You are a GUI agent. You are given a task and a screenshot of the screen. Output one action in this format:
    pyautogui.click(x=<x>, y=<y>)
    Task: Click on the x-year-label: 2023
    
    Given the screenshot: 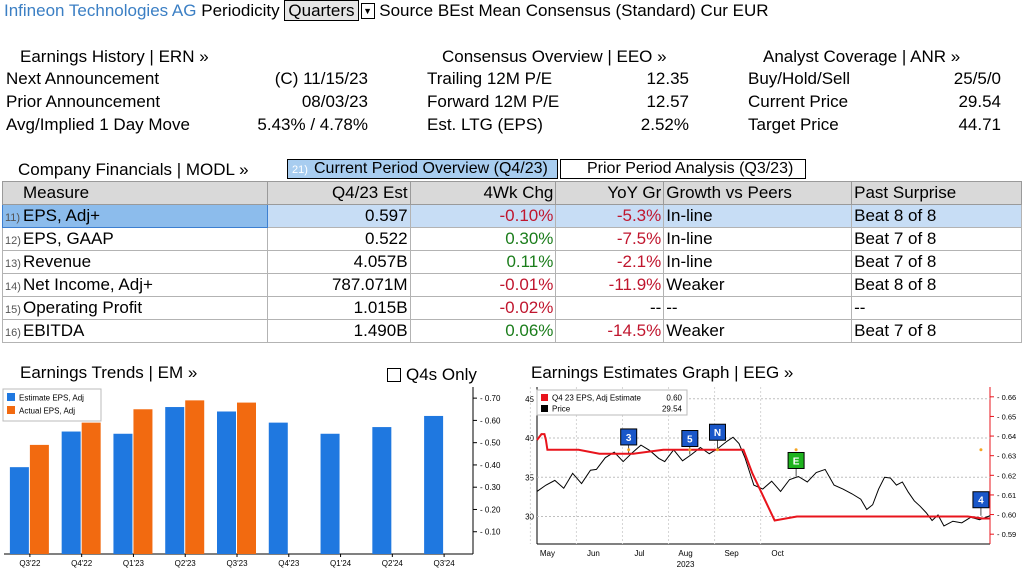 What is the action you would take?
    pyautogui.click(x=686, y=564)
    